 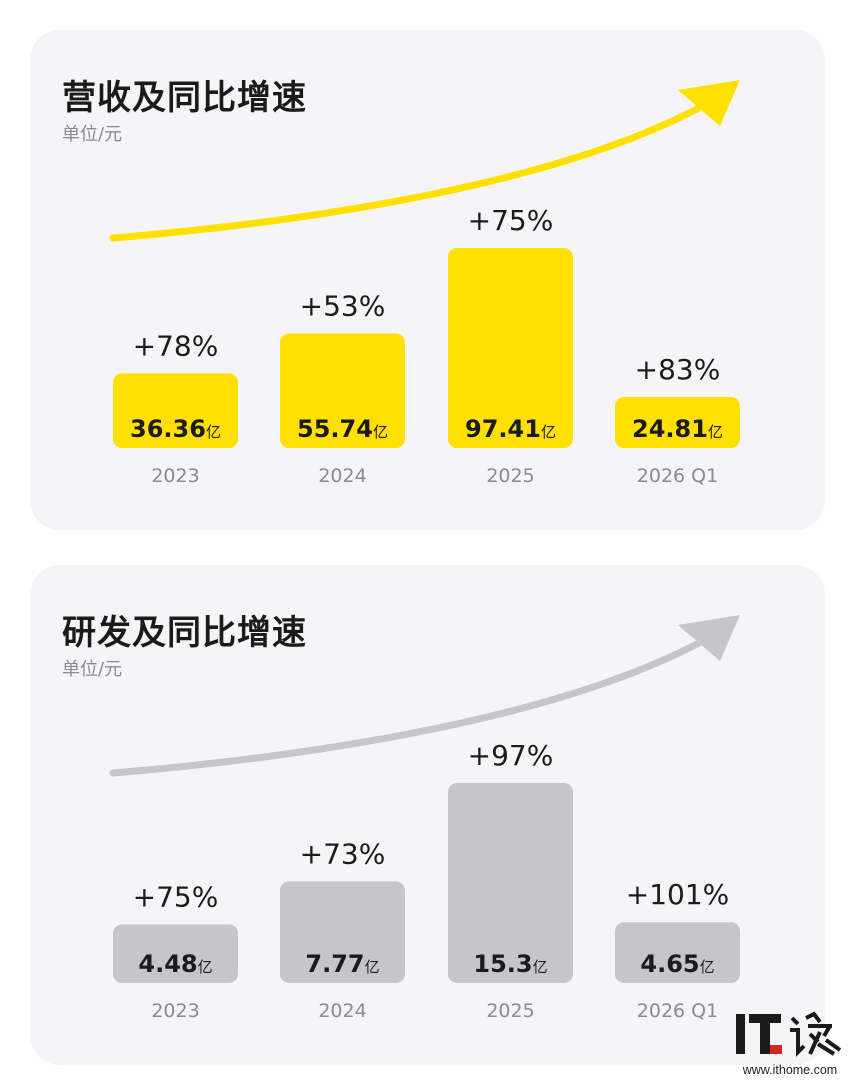 What do you see at coordinates (678, 894) in the screenshot?
I see `growth-rate-label: +101%` at bounding box center [678, 894].